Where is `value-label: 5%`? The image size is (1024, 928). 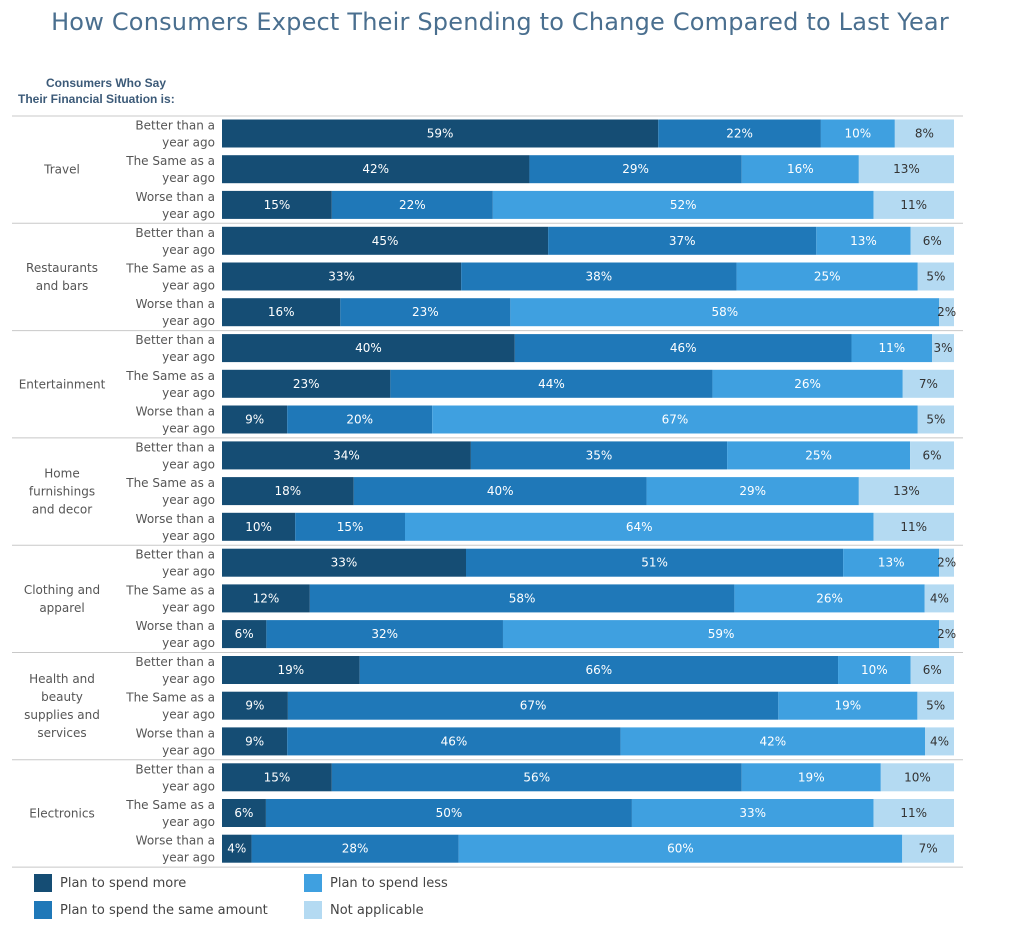 value-label: 5% is located at coordinates (935, 277).